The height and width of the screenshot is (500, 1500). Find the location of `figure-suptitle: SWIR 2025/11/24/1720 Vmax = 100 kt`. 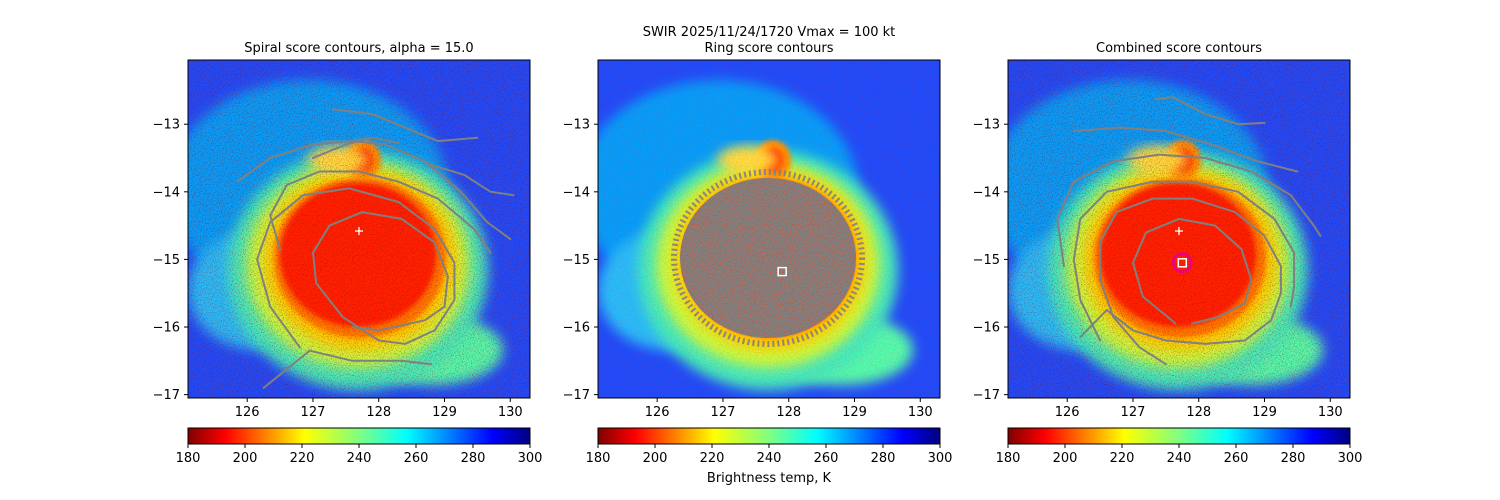

figure-suptitle: SWIR 2025/11/24/1720 Vmax = 100 kt is located at coordinates (769, 32).